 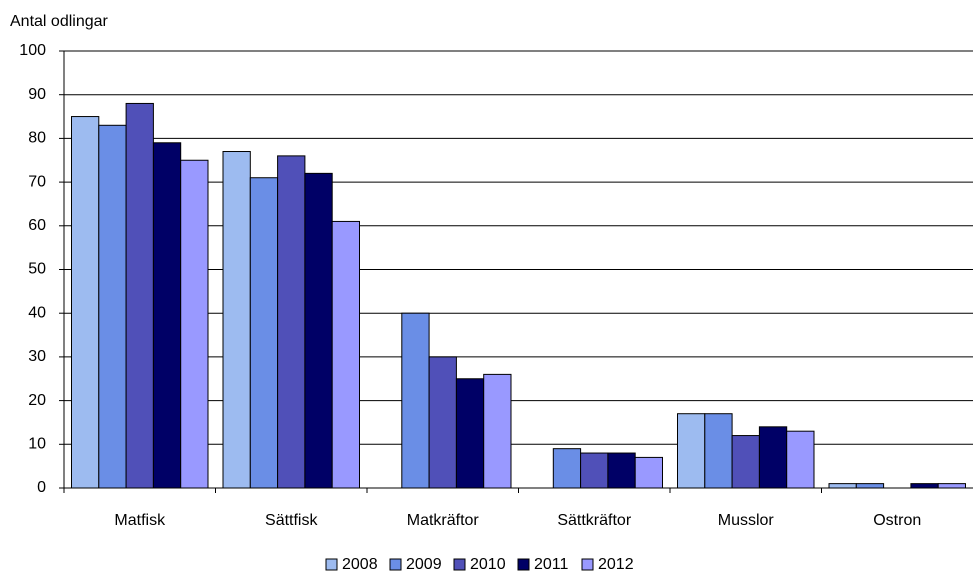 I want to click on y-tick-label: 70, so click(x=37, y=181).